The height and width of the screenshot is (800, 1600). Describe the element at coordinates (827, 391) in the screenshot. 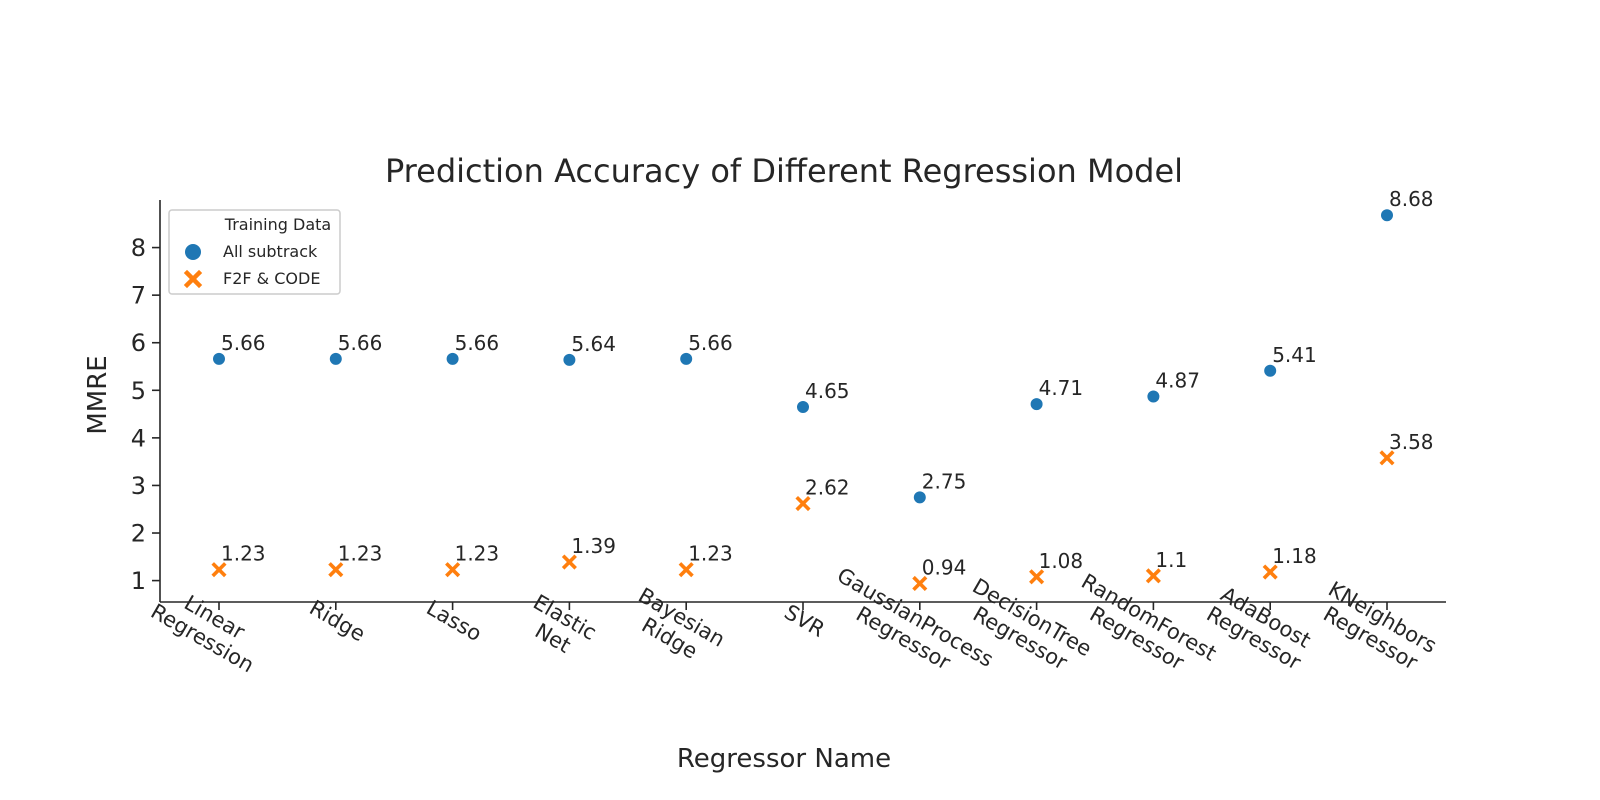

I see `data-label: 4.65` at that location.